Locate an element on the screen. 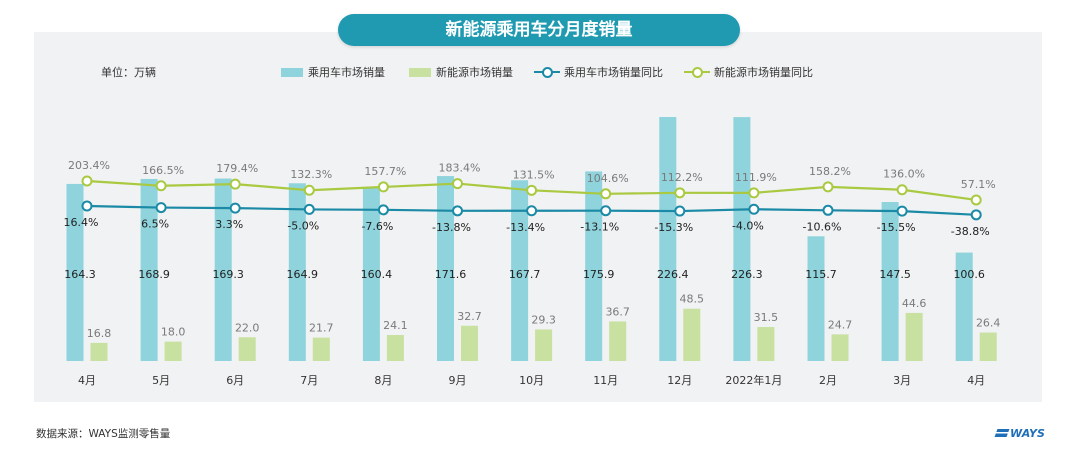 The width and height of the screenshot is (1080, 449). x-tick-label: 6月 is located at coordinates (235, 380).